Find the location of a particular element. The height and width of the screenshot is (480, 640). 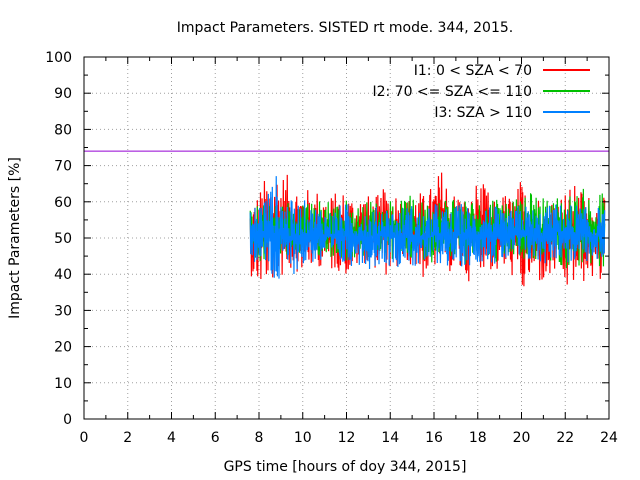

x-axis-label: GPS time [hours of doy 344, 2015] is located at coordinates (345, 467).